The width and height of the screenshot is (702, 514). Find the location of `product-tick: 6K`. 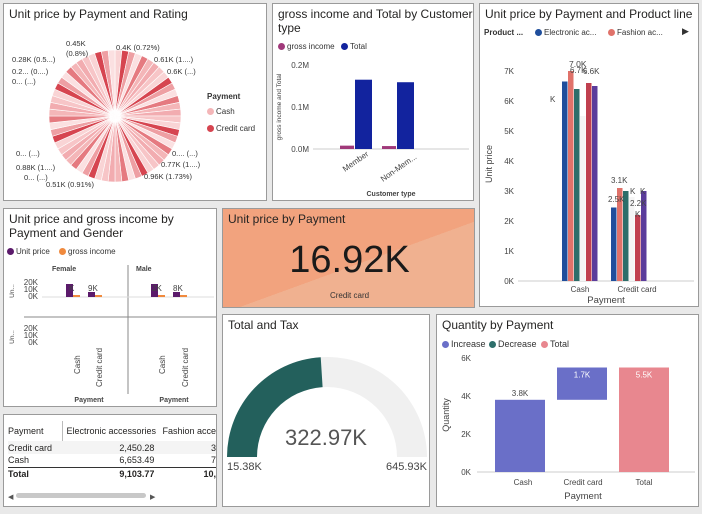

product-tick: 6K is located at coordinates (509, 101).